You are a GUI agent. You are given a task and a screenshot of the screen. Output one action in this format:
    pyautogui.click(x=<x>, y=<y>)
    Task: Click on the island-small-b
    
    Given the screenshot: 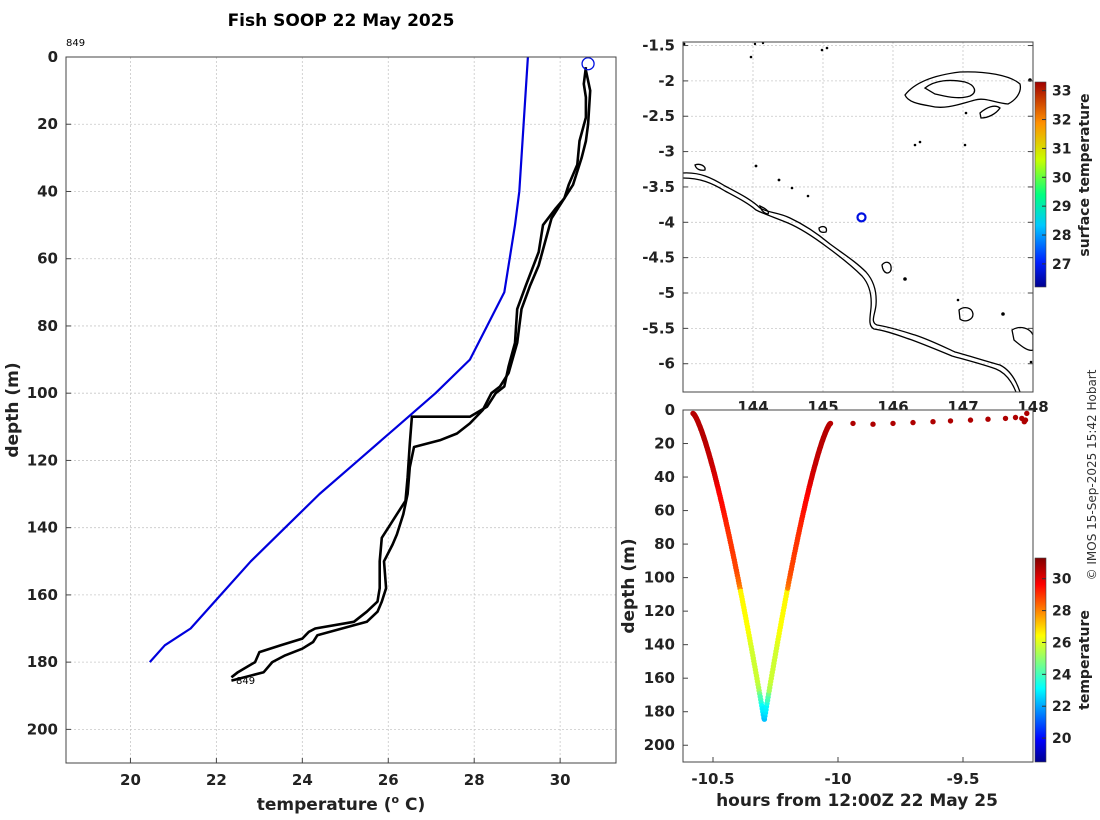 What is the action you would take?
    pyautogui.click(x=886, y=267)
    